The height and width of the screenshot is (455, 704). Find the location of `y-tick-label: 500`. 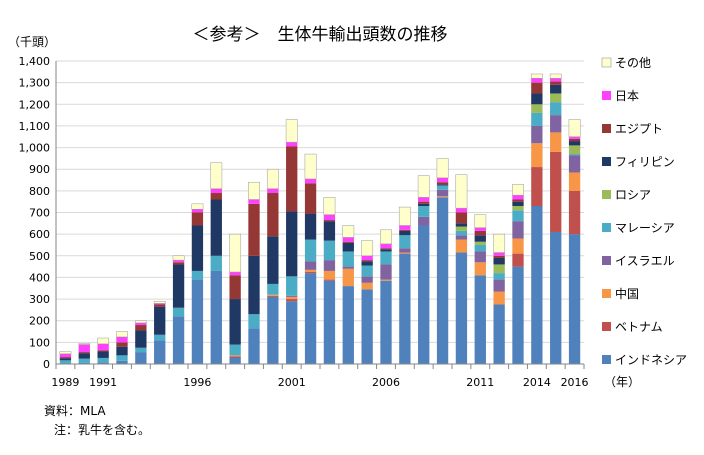

y-tick-label: 500 is located at coordinates (39, 256).